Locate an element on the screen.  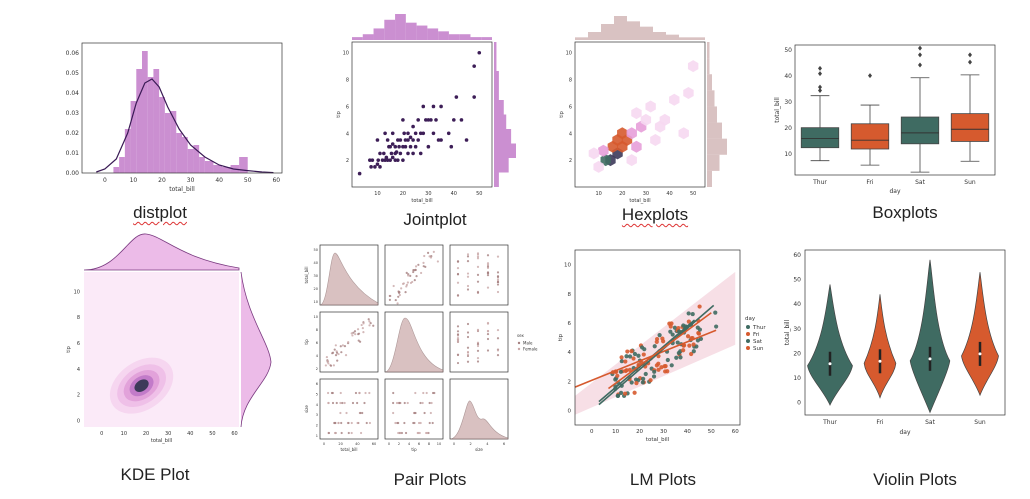
kde-contour is located at coordinates (141, 385).